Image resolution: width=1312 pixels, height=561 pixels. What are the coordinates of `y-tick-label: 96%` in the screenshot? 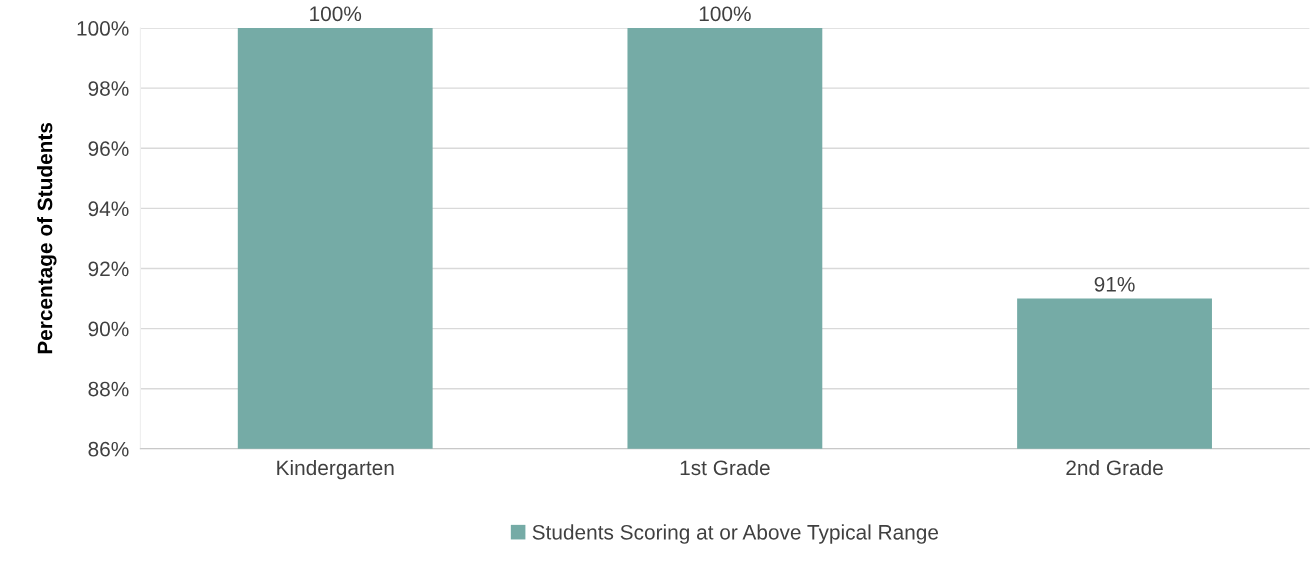 It's located at (108, 149).